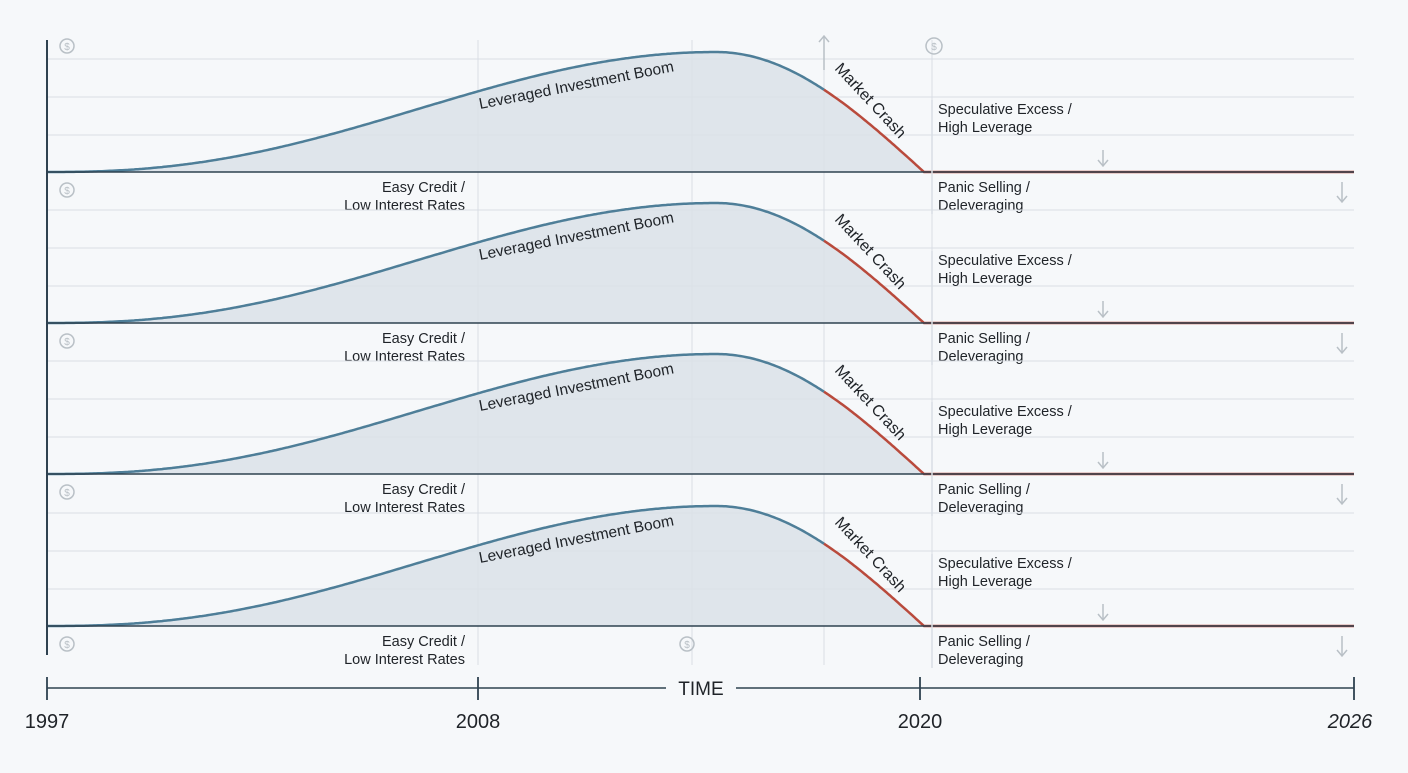 The height and width of the screenshot is (773, 1408). Describe the element at coordinates (824, 52) in the screenshot. I see `arrow-up-icon` at that location.